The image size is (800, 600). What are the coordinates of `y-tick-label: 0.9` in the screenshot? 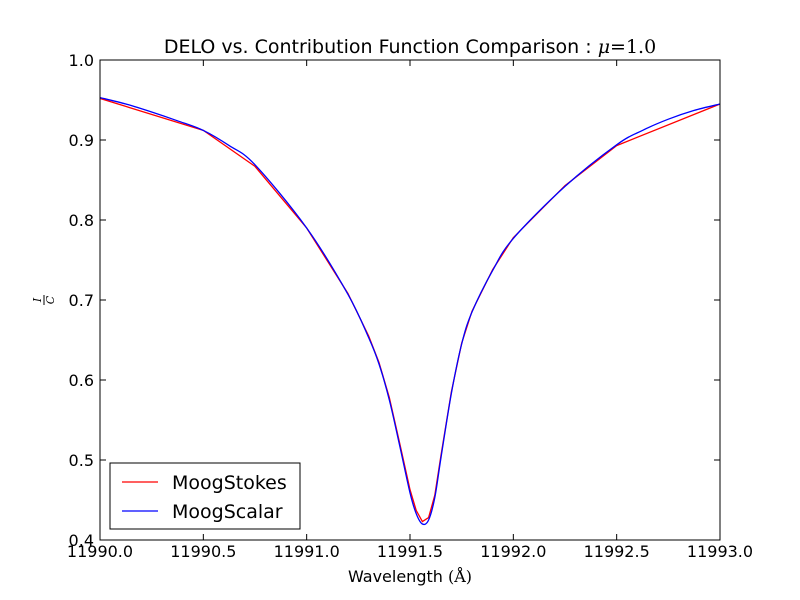 It's located at (81, 140).